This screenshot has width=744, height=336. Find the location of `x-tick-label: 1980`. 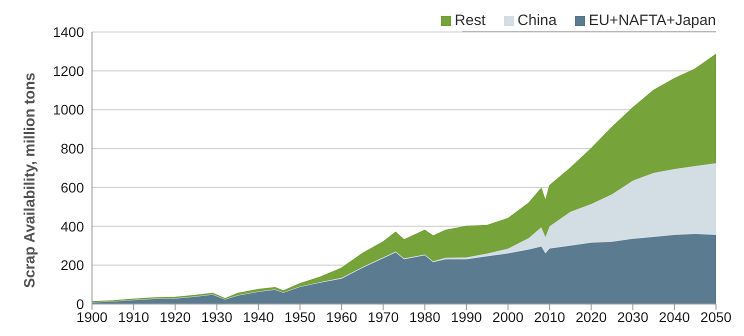

x-tick-label: 1980 is located at coordinates (425, 316).